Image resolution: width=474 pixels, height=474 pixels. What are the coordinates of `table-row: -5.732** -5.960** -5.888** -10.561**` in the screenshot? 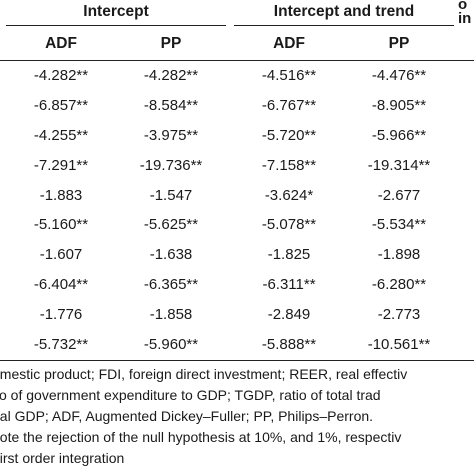 It's located at (237, 345).